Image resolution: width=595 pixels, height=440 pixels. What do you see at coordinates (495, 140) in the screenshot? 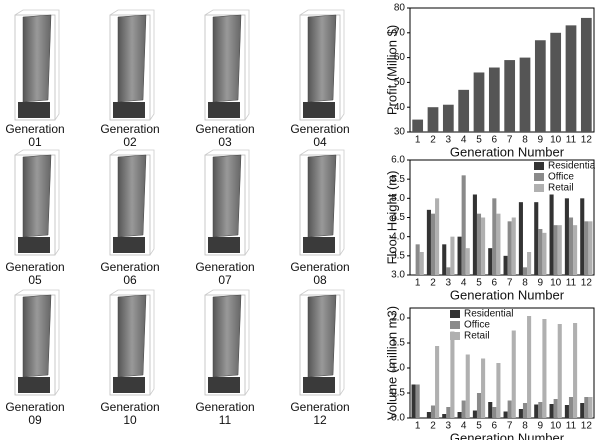
I see `x-tick-label: 6` at bounding box center [495, 140].